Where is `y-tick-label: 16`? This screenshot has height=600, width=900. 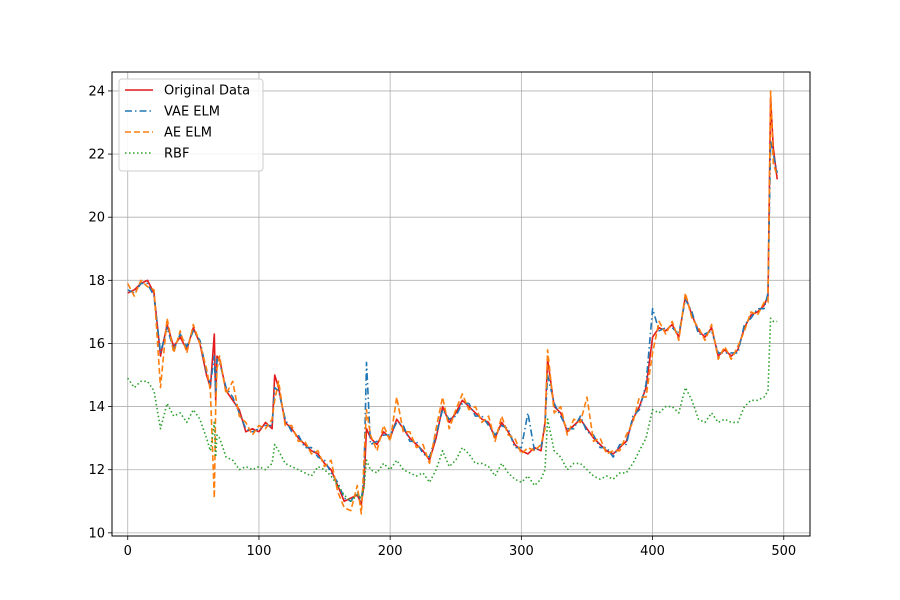
y-tick-label: 16 is located at coordinates (96, 344).